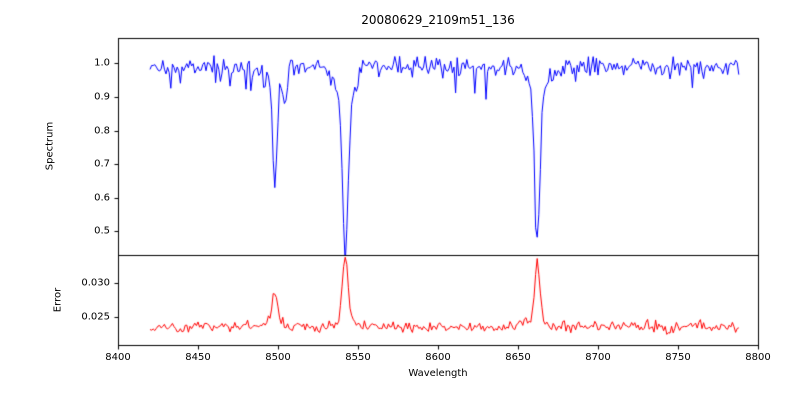 The image size is (800, 400). What do you see at coordinates (358, 357) in the screenshot?
I see `x-tick-label: 8550` at bounding box center [358, 357].